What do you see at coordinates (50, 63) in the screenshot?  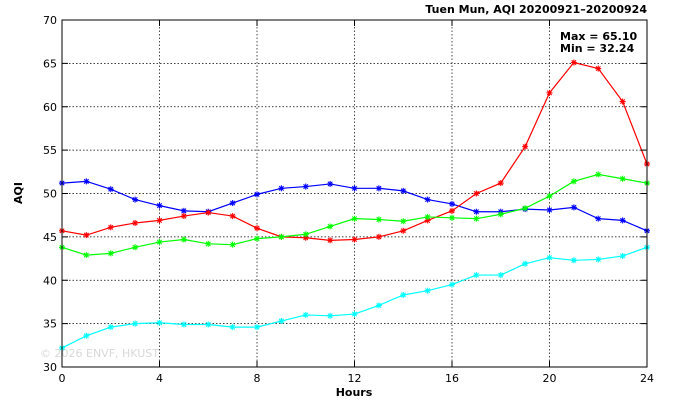 I see `y-tick-label: 65` at bounding box center [50, 63].